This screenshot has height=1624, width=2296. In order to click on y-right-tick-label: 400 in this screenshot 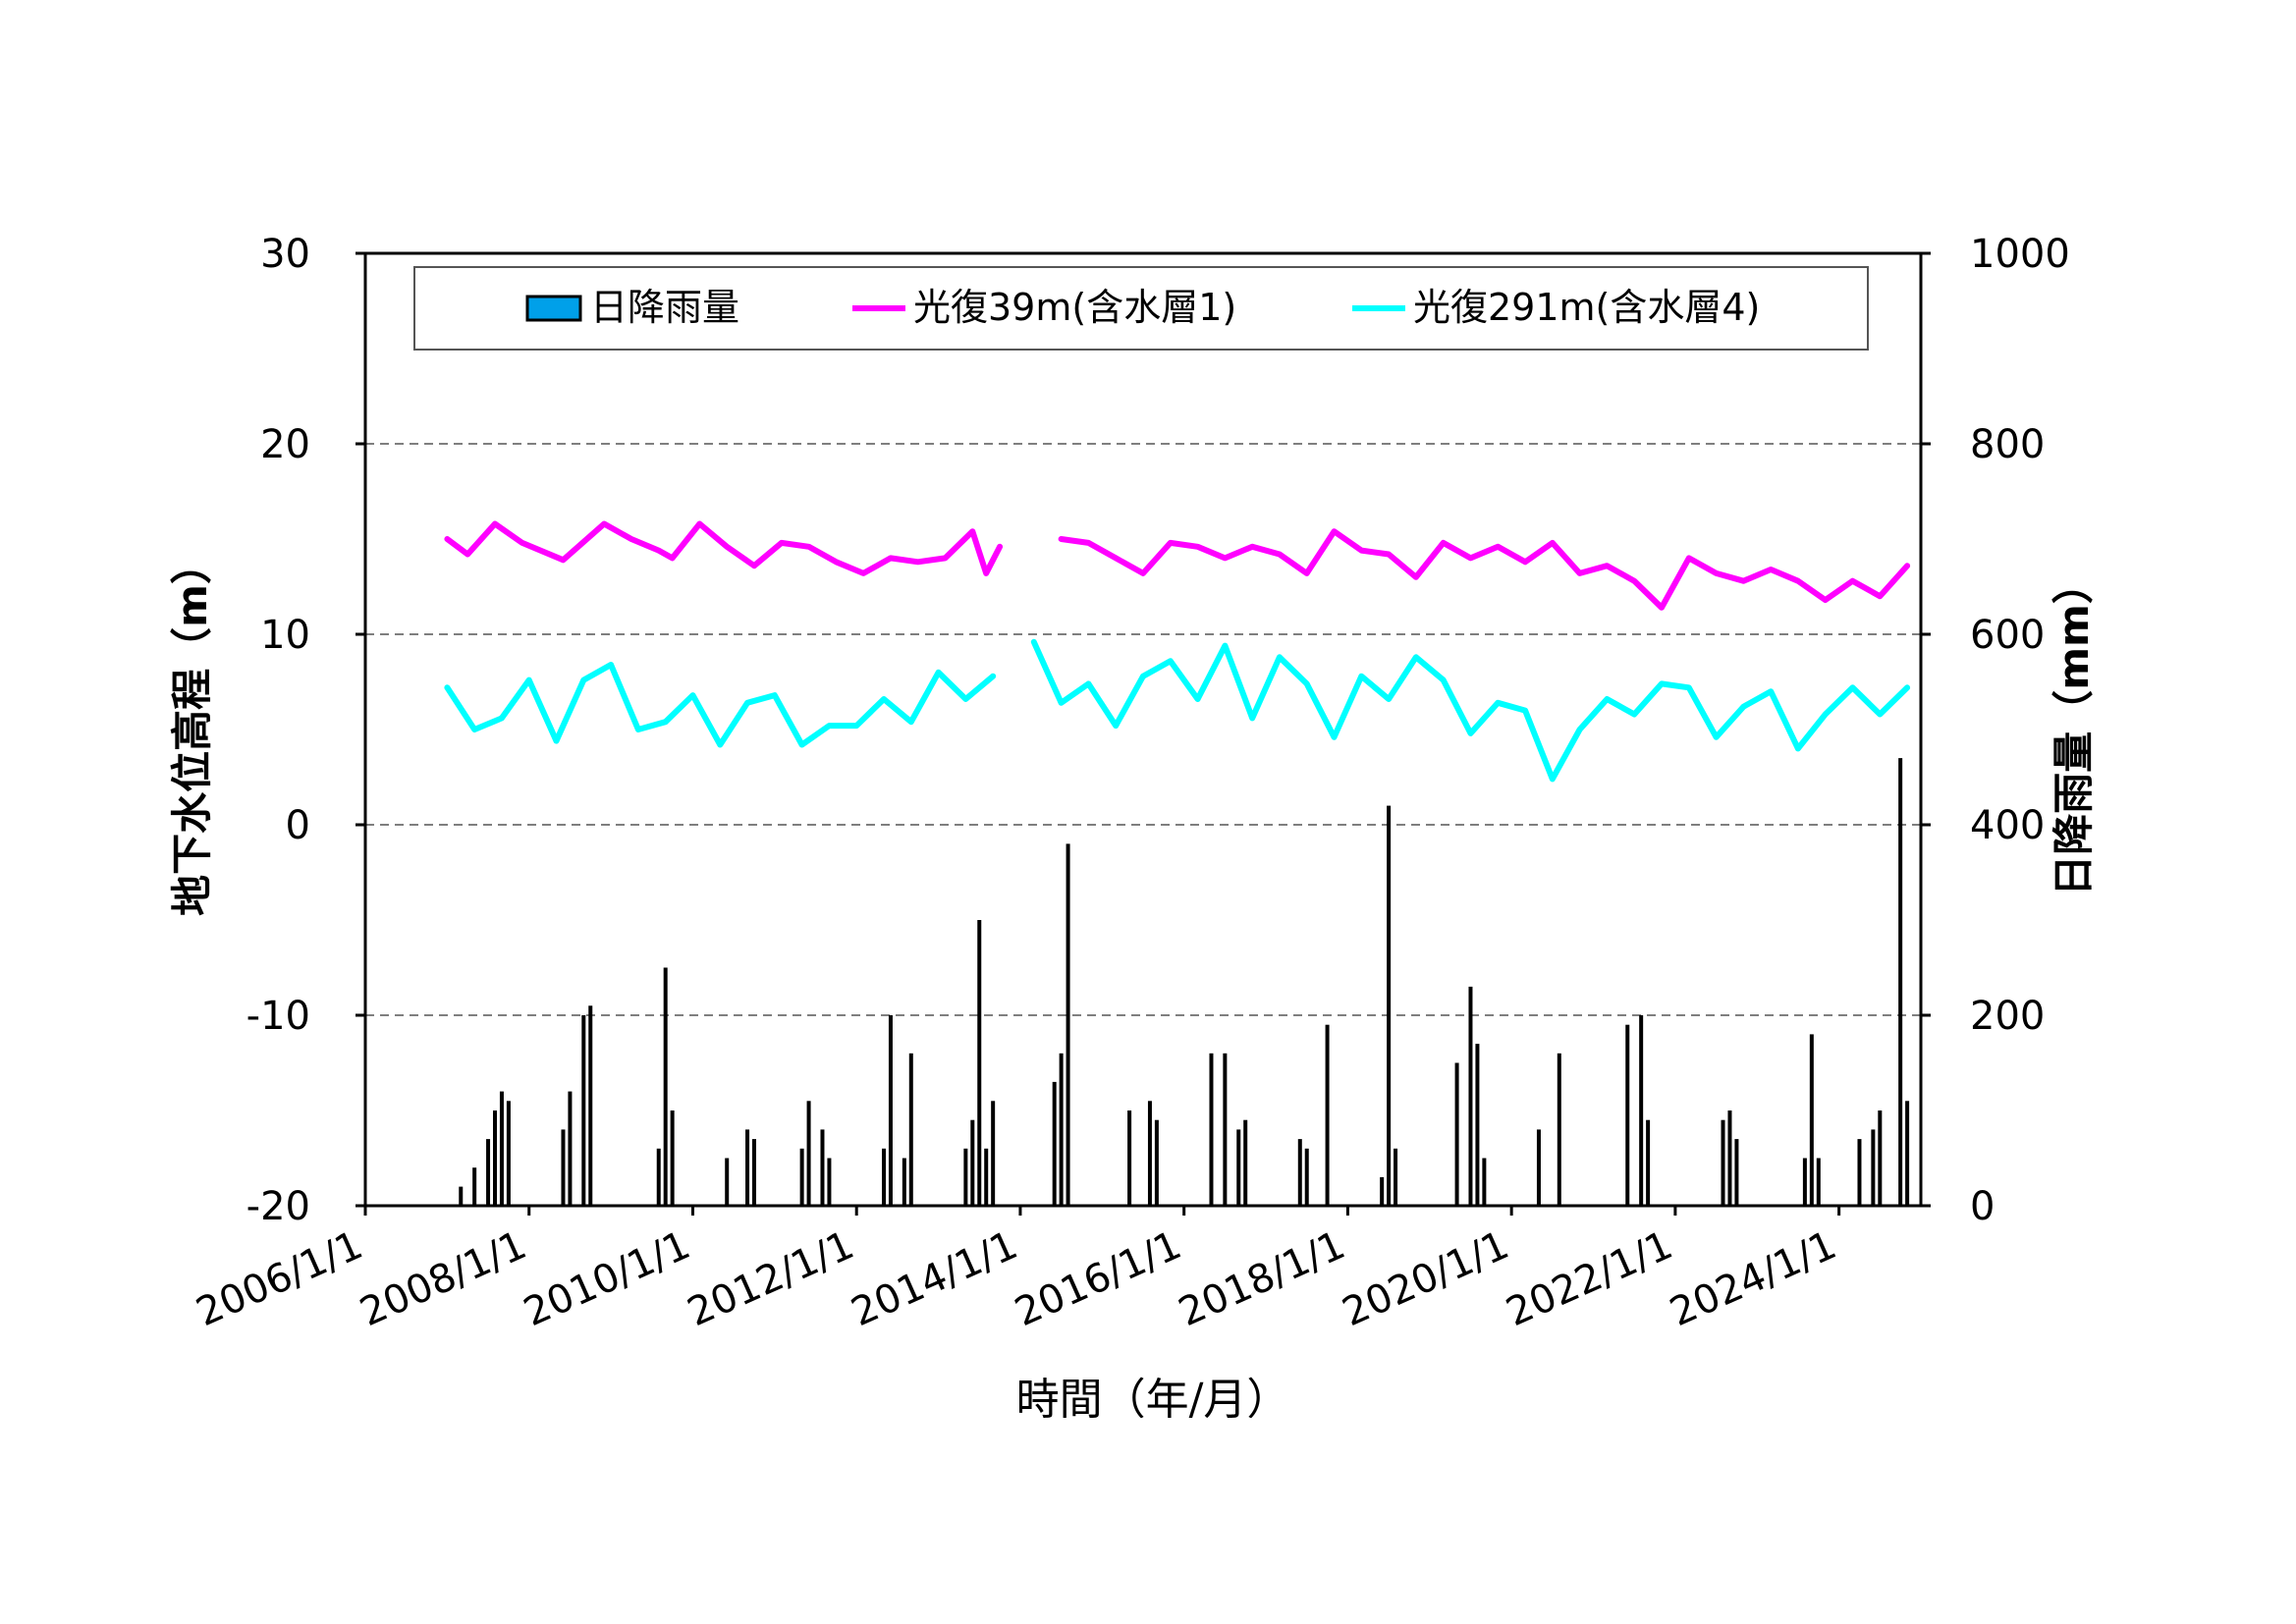, I will do `click(2007, 825)`.